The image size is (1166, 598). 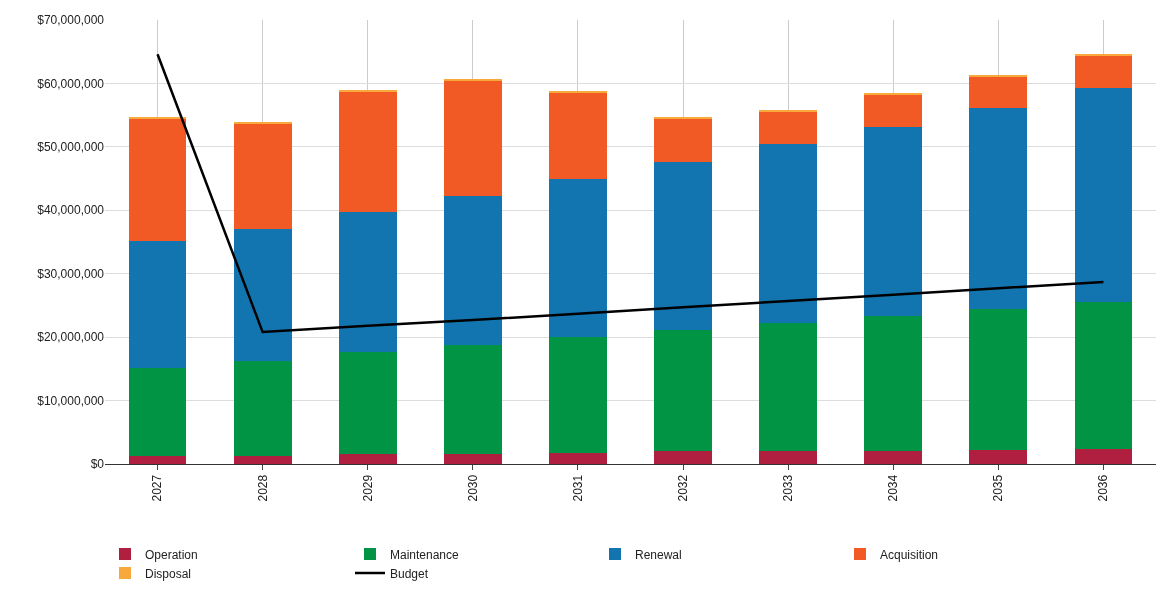 What do you see at coordinates (157, 488) in the screenshot?
I see `x-tick-label: 2027` at bounding box center [157, 488].